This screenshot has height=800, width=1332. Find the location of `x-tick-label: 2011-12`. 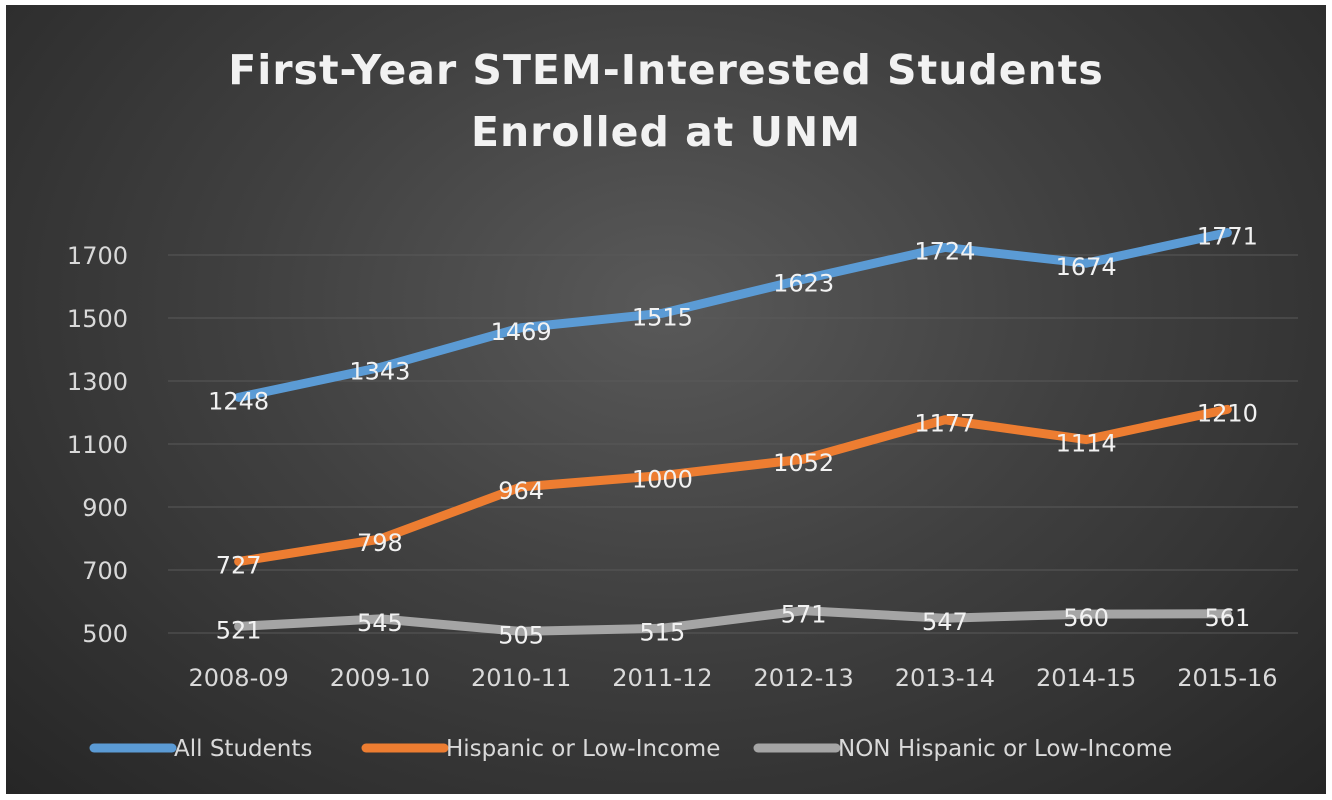

x-tick-label: 2011-12 is located at coordinates (662, 678).